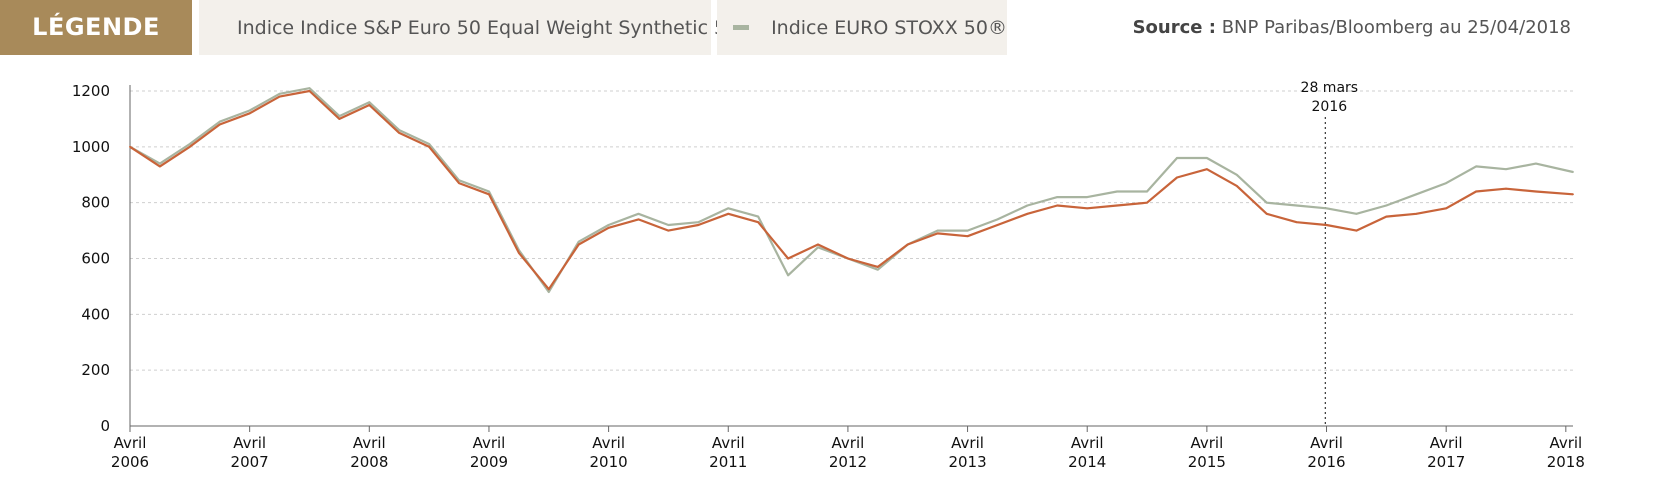  Describe the element at coordinates (1326, 462) in the screenshot. I see `x-tick-label-year-2016: 2016` at that location.